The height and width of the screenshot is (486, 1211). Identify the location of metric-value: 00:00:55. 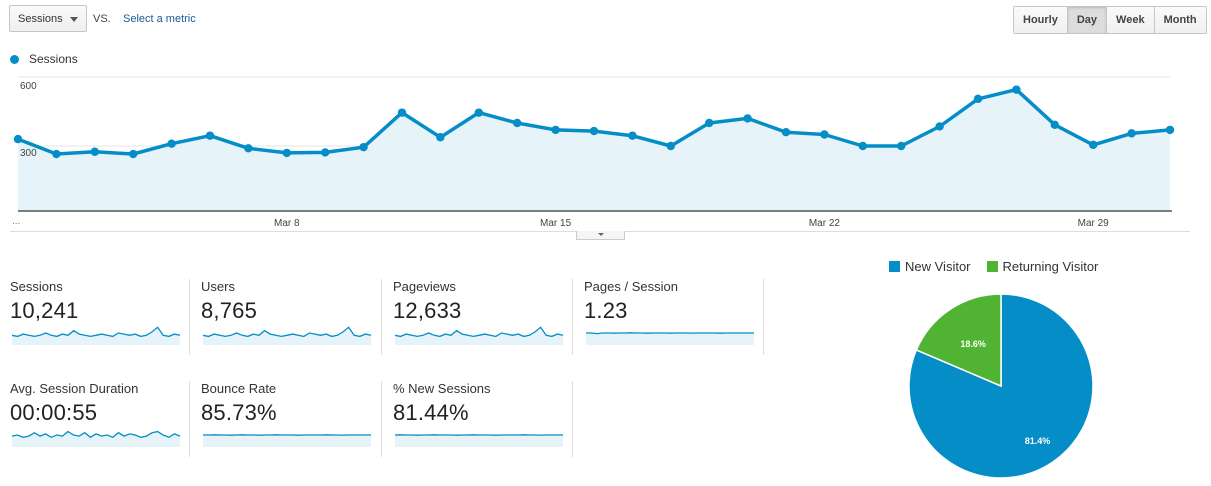
(54, 412).